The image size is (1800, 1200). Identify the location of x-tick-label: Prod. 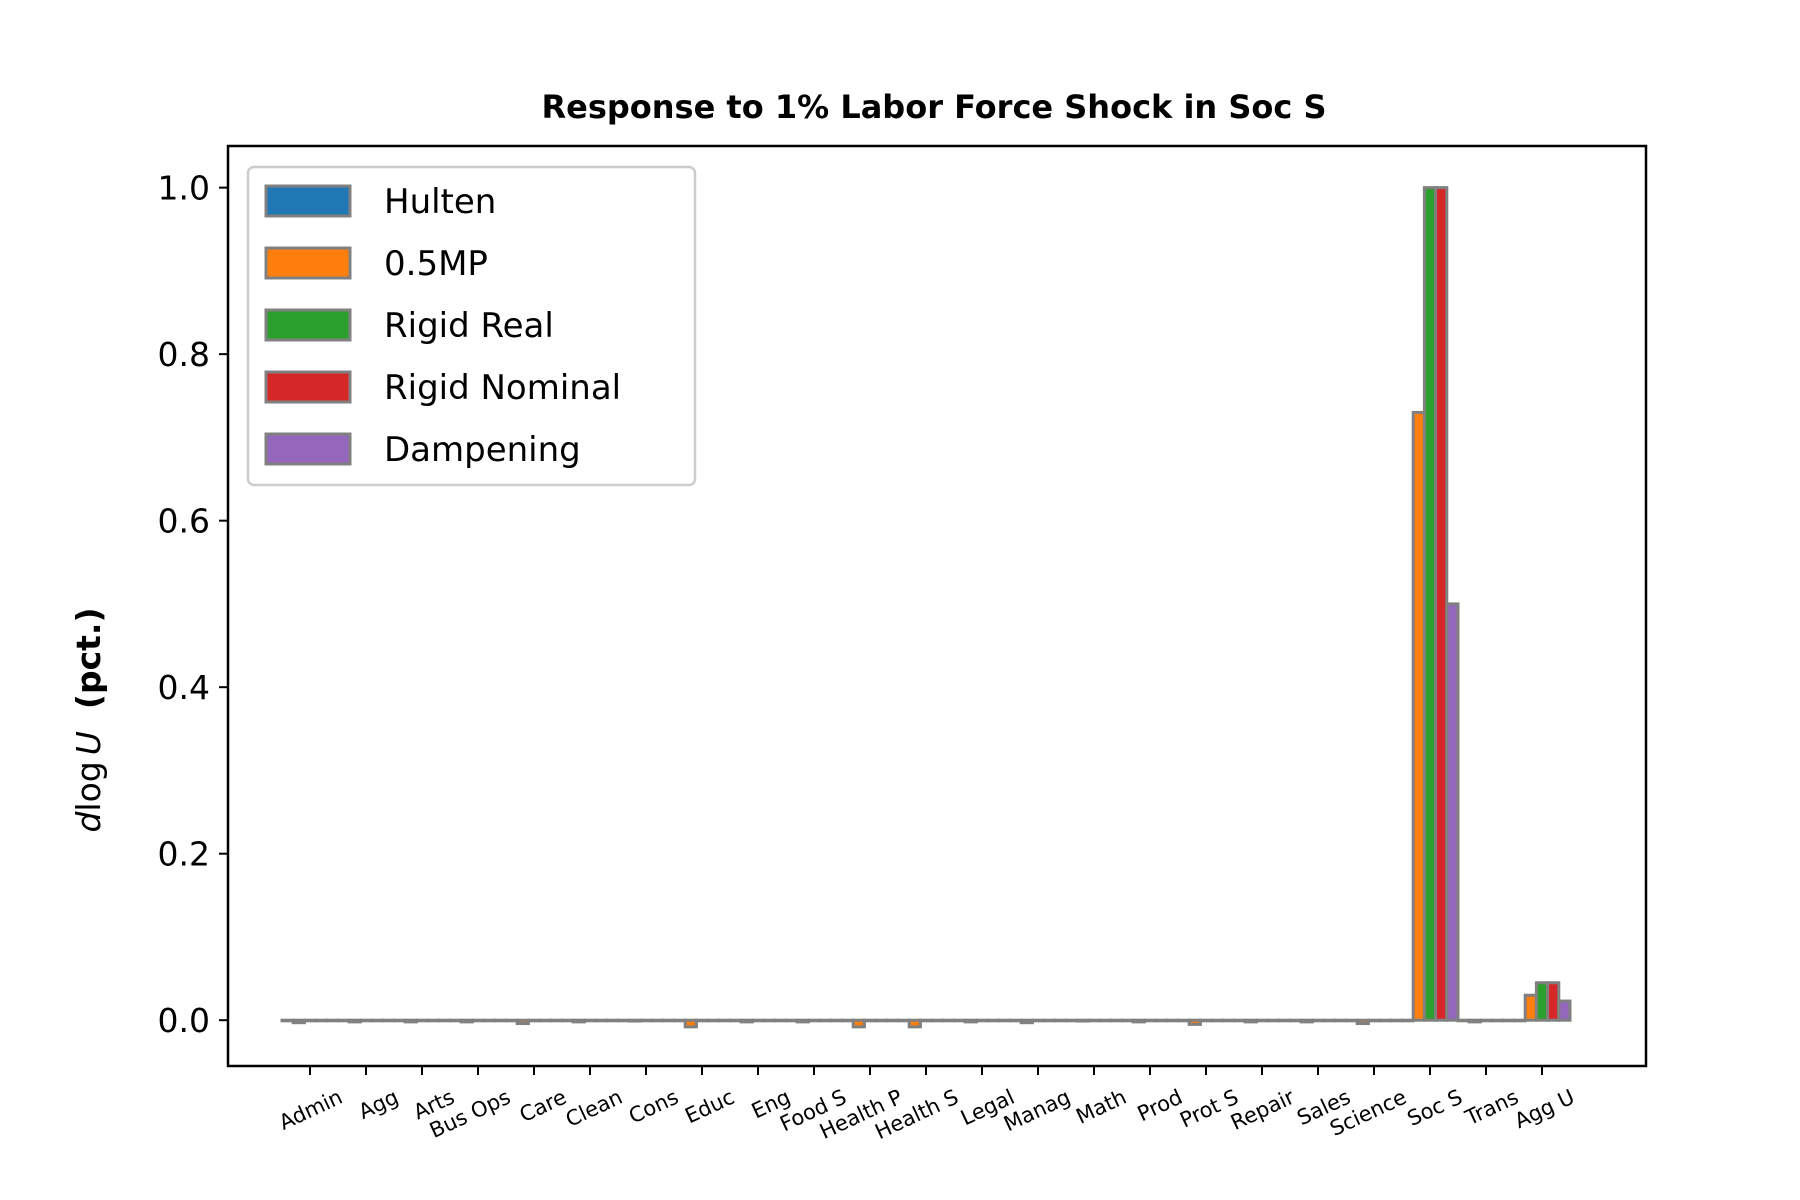
(1160, 1105).